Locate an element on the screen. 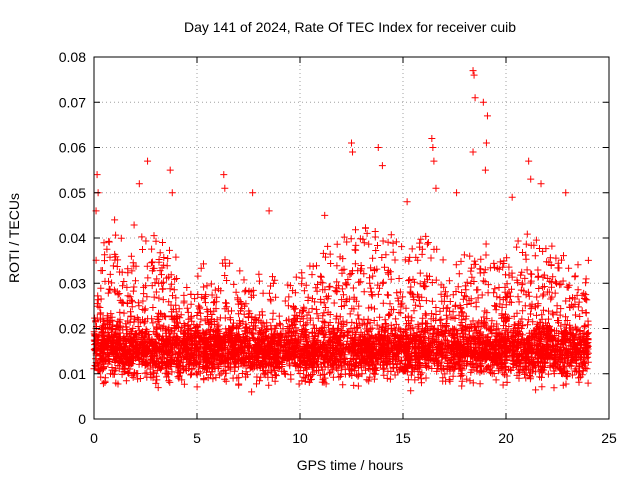  x-axis-label: GPS time / hours is located at coordinates (350, 465).